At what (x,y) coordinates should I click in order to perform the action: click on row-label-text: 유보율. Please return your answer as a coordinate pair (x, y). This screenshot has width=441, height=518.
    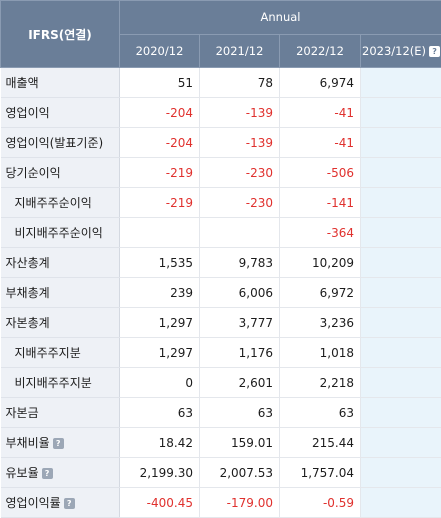
    Looking at the image, I should click on (22, 473).